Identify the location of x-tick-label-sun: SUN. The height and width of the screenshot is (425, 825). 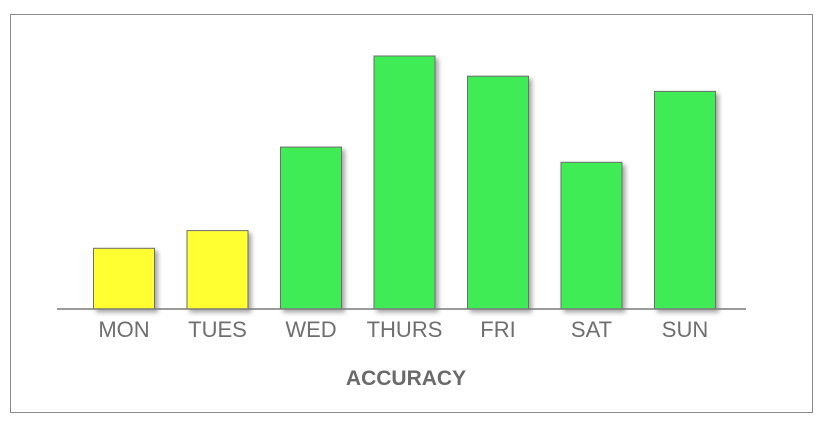
(685, 329).